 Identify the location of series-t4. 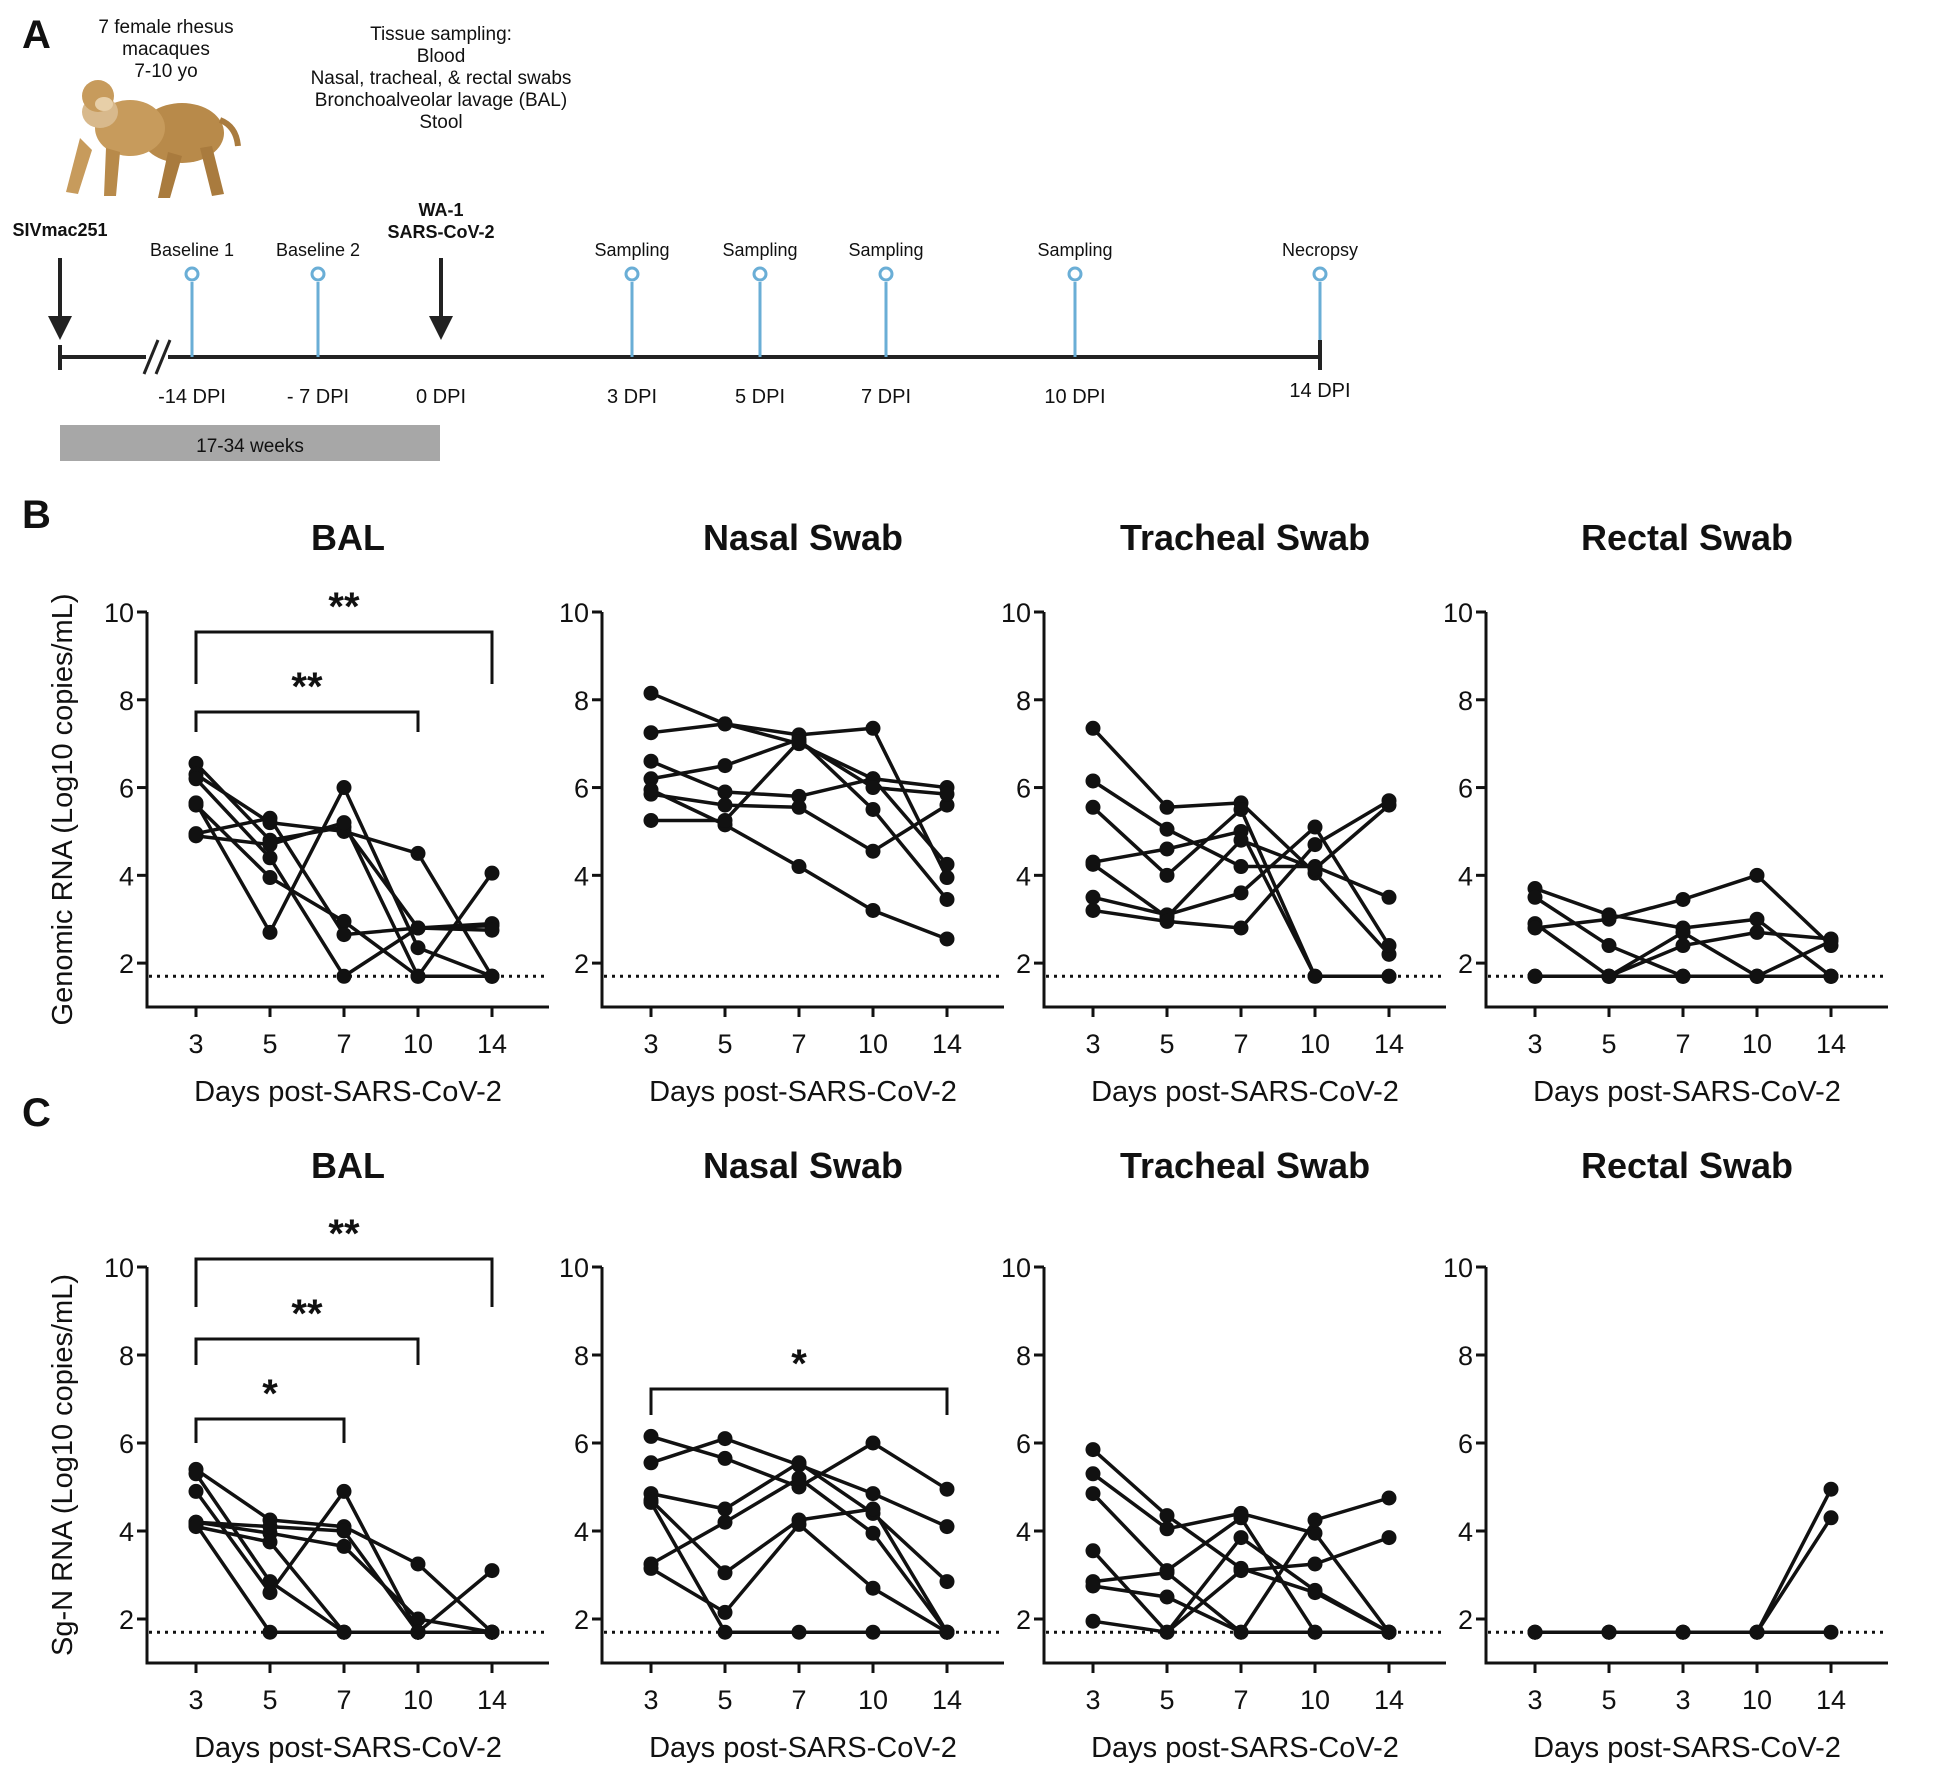
(1241, 1585).